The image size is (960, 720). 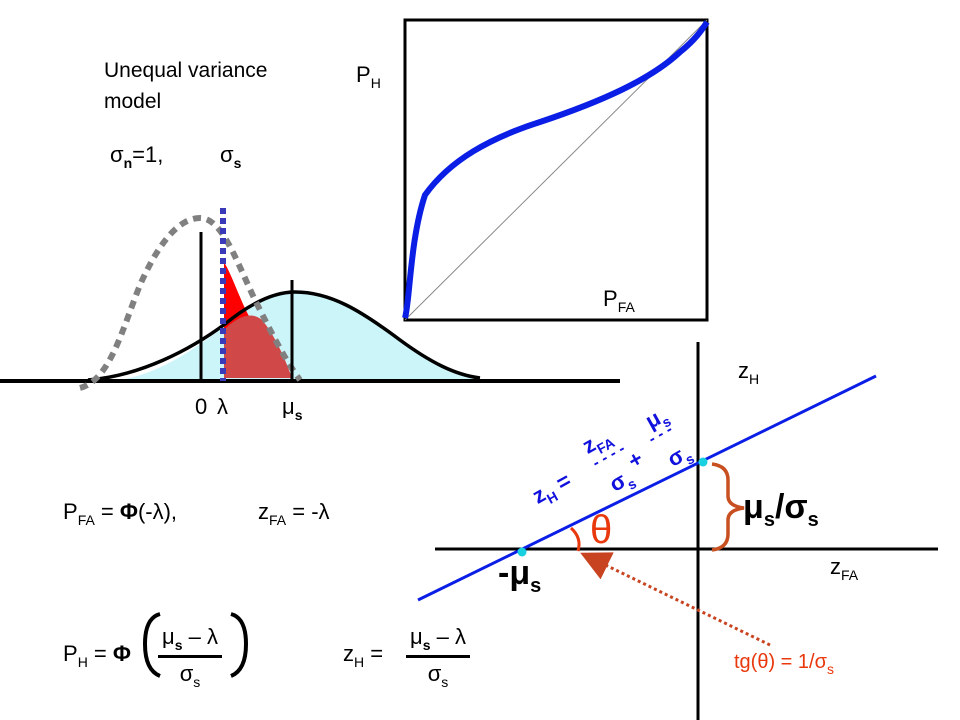 What do you see at coordinates (151, 645) in the screenshot?
I see `ph-left-paren` at bounding box center [151, 645].